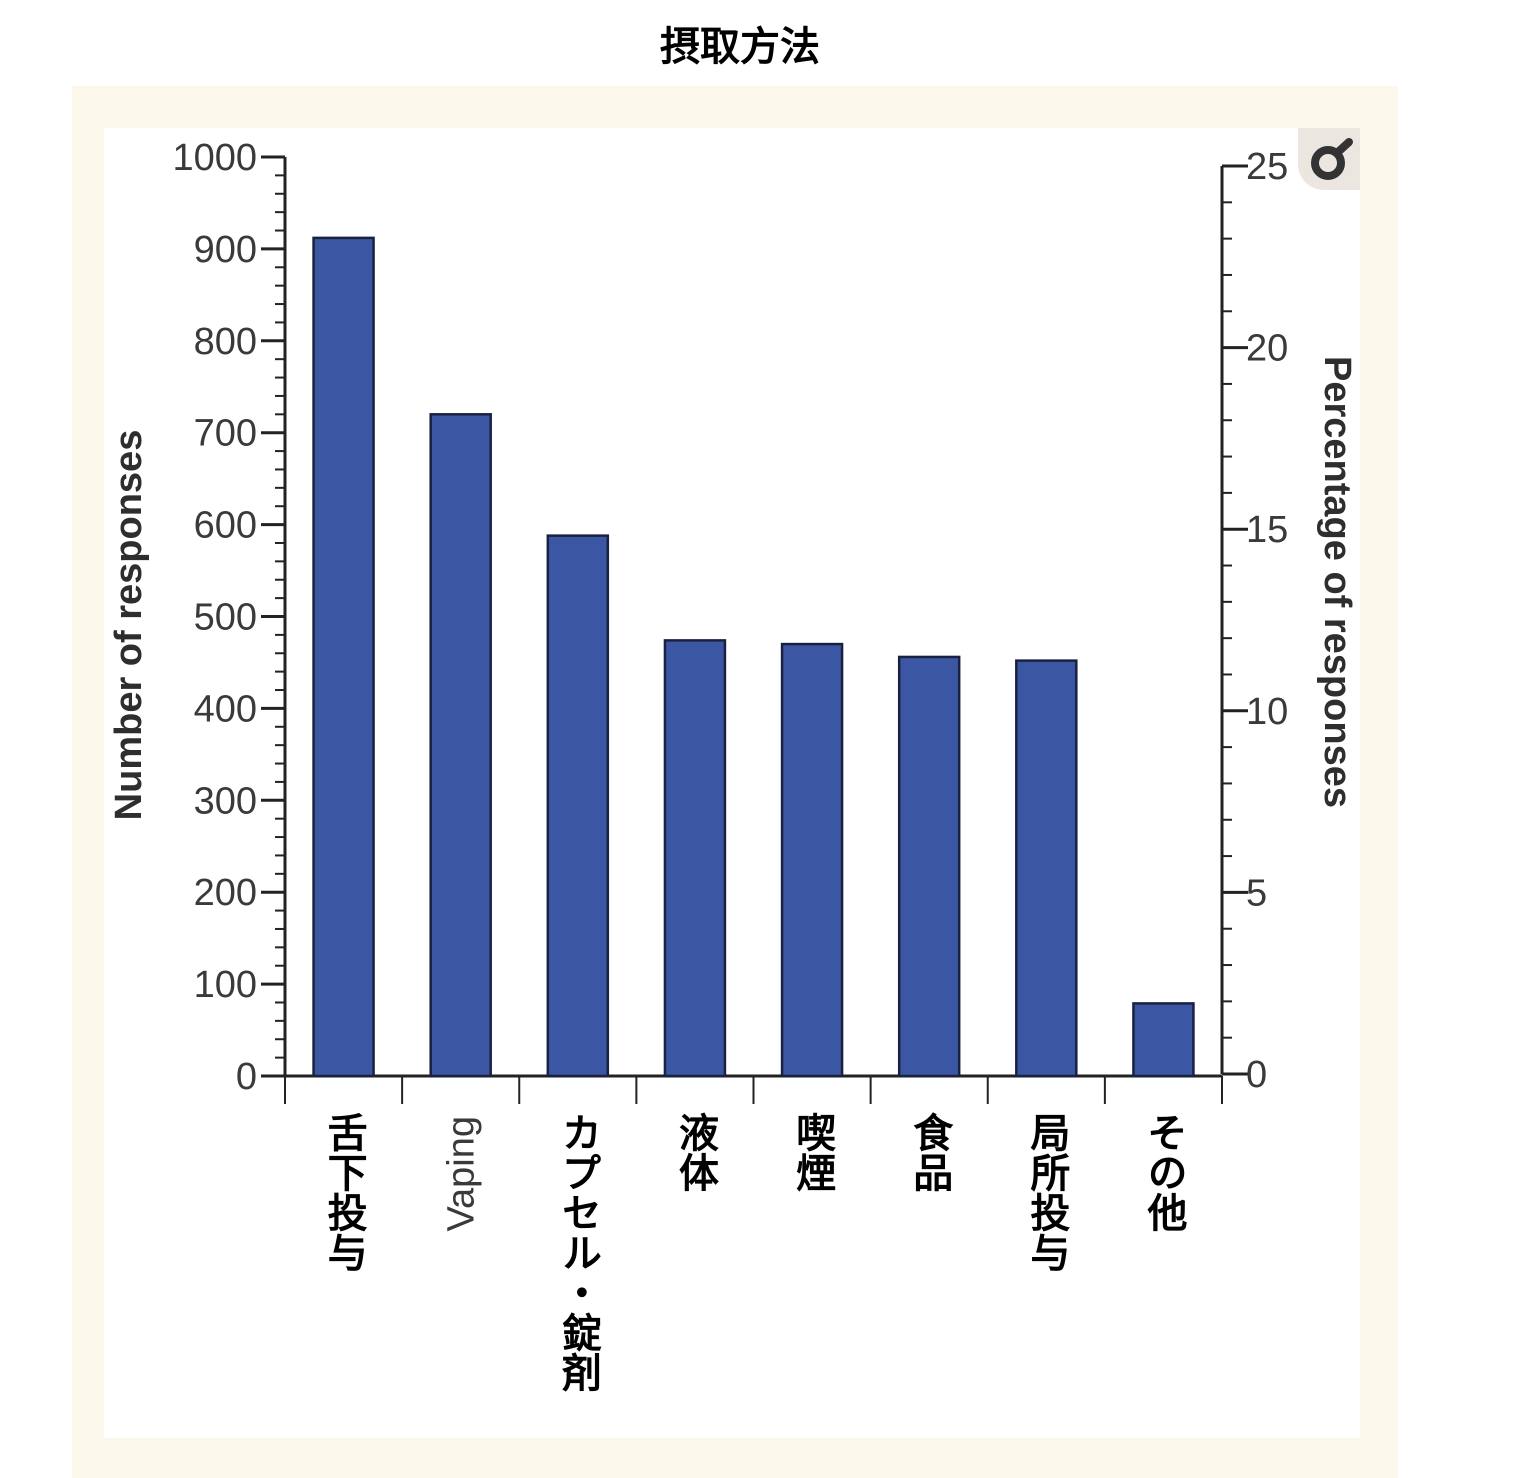 Image resolution: width=1516 pixels, height=1478 pixels. I want to click on y2-tick-label: 15, so click(1267, 530).